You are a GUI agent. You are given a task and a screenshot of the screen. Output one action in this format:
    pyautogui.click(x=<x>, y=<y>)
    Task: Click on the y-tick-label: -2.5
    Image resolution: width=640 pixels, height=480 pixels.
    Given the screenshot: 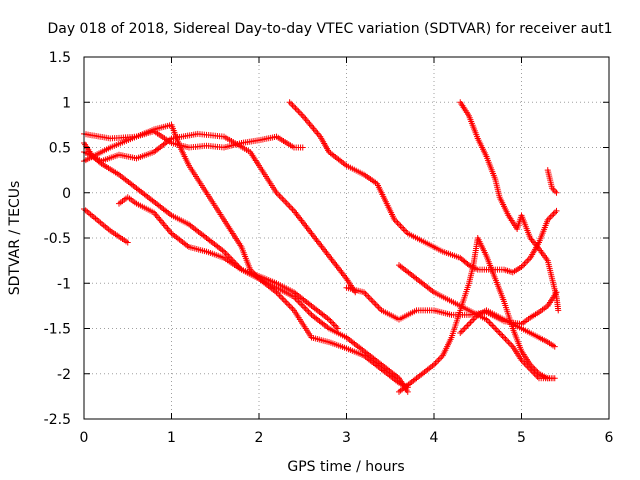 What is the action you would take?
    pyautogui.click(x=57, y=420)
    